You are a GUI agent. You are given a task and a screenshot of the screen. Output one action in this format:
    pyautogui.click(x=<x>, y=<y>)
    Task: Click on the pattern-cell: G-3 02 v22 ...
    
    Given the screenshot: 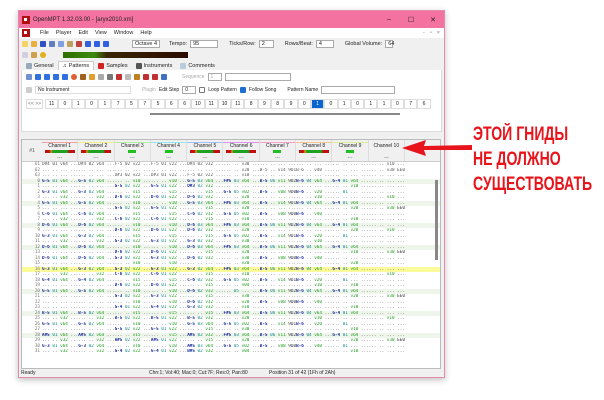 What is the action you would take?
    pyautogui.click(x=133, y=242)
    